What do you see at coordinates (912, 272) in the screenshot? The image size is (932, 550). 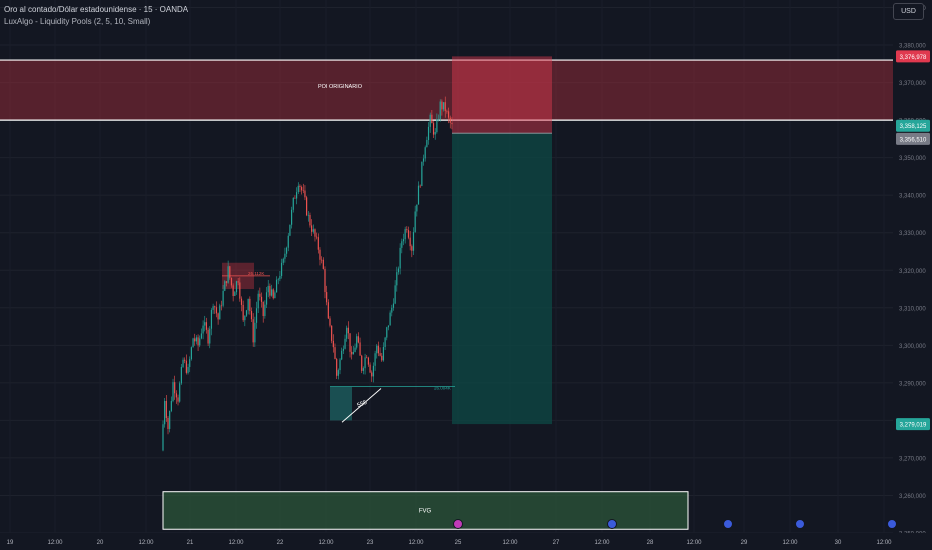 I see `price-tick-label: 3,320,000` at bounding box center [912, 272].